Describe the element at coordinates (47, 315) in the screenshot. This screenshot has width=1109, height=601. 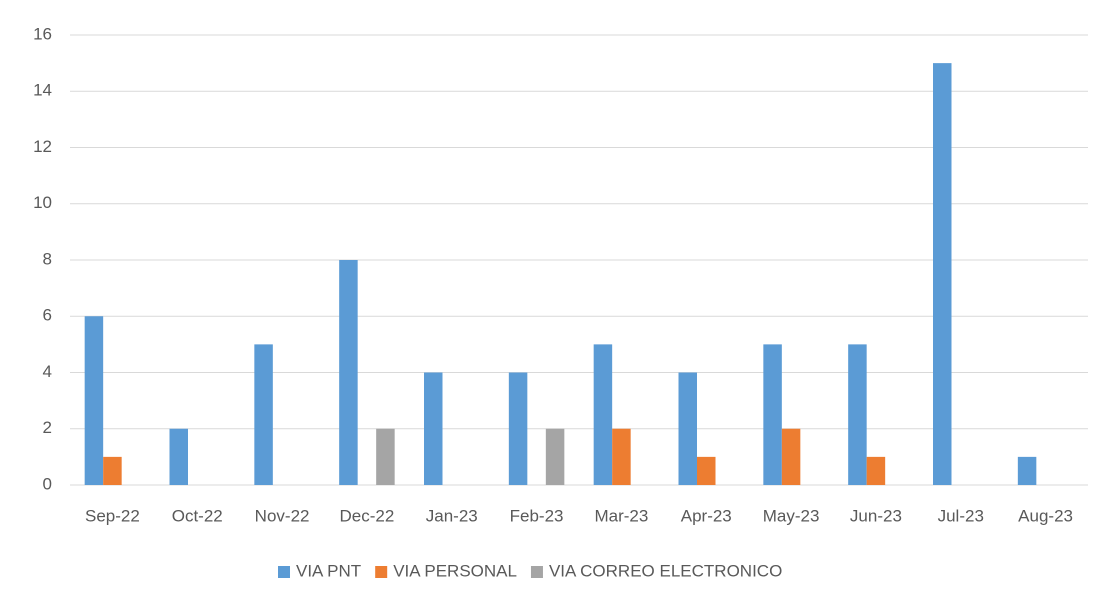
I see `y-tick-label: 6` at that location.